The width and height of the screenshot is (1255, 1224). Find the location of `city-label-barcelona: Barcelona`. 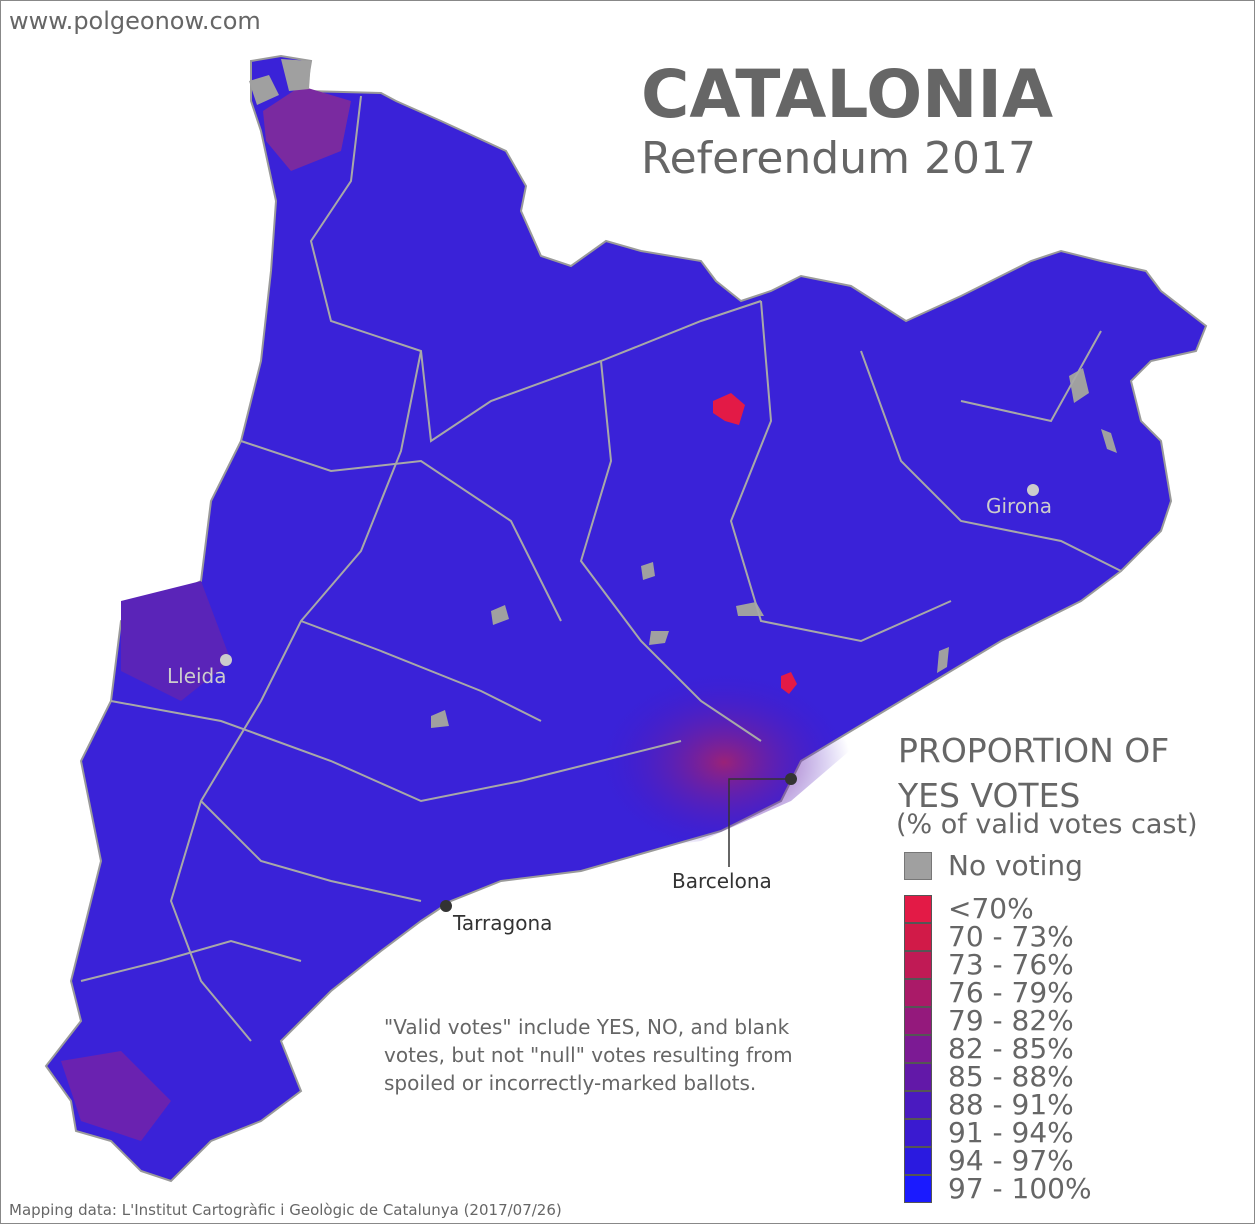

city-label-barcelona: Barcelona is located at coordinates (722, 881).